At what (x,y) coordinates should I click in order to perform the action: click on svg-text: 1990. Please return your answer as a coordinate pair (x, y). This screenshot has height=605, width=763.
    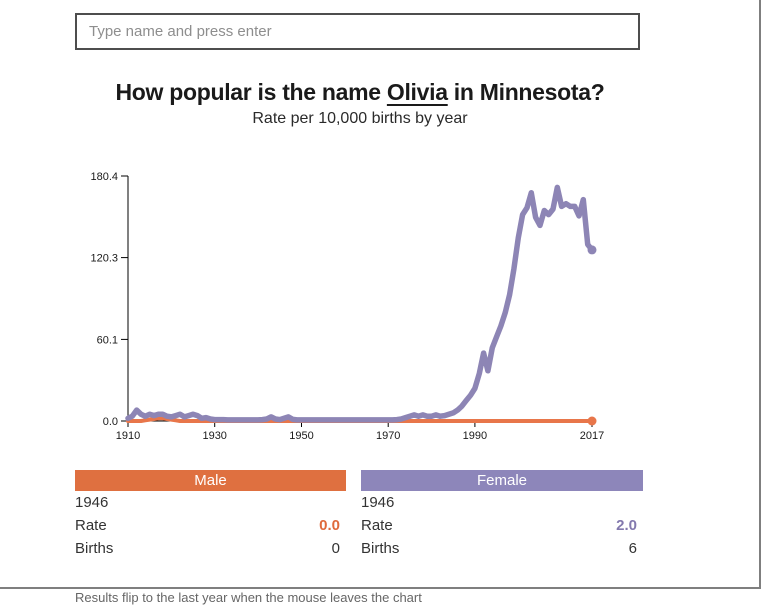
    Looking at the image, I should click on (475, 436).